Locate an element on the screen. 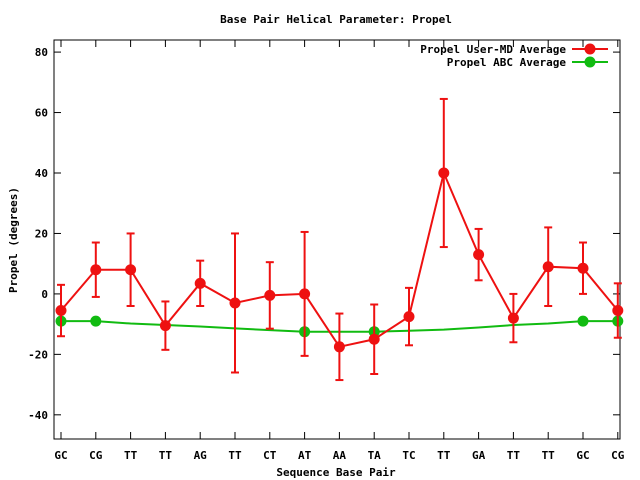  x-tick-label: CT is located at coordinates (270, 455).